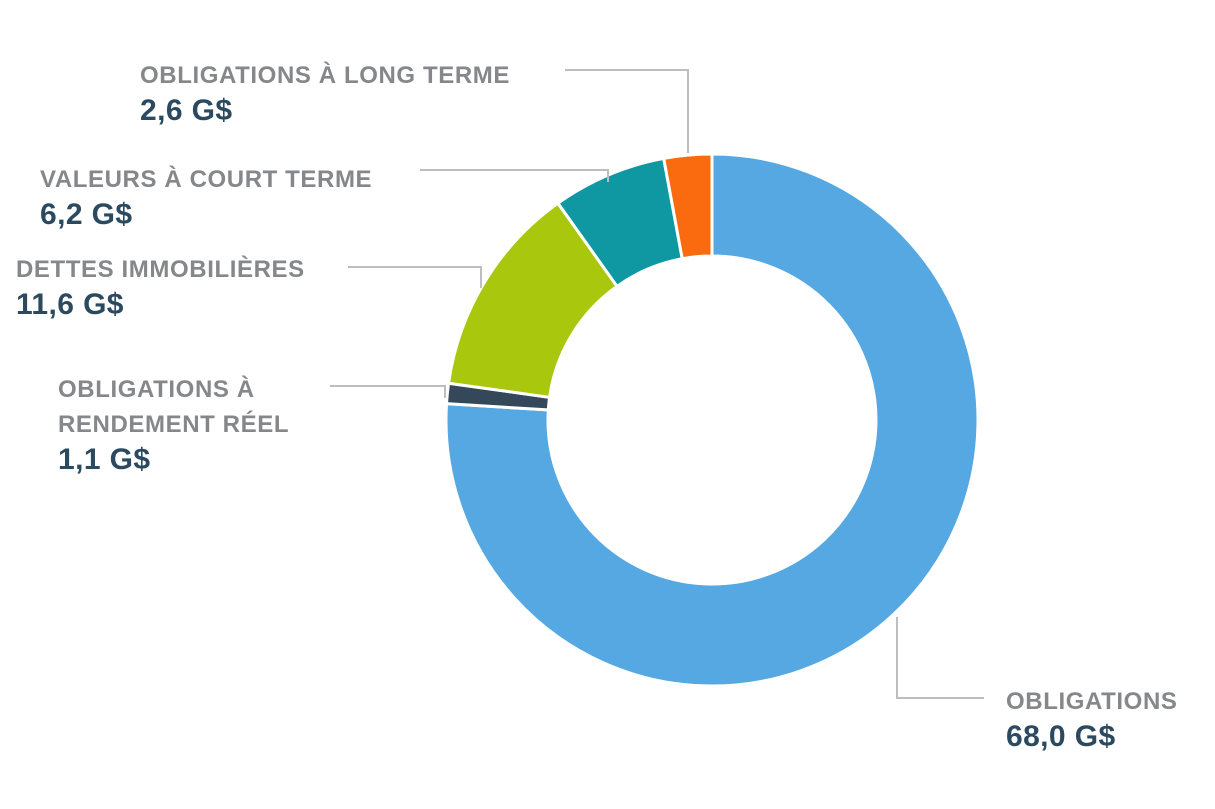 The height and width of the screenshot is (809, 1215). I want to click on slice-value: 1,1 G$, so click(104, 459).